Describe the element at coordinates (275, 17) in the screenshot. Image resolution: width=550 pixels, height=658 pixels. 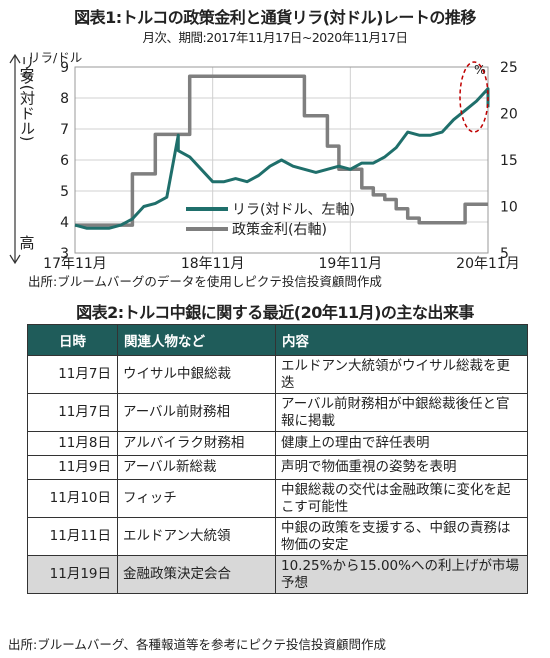
I see `figure1-title: 図表1:トルコの政策金利と通貨リラ(対ドル)レートの推移` at that location.